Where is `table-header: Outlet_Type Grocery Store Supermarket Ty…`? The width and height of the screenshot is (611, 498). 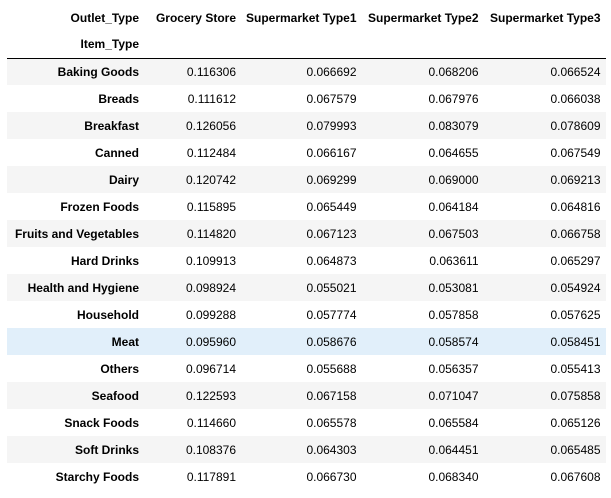
table-header: Outlet_Type Grocery Store Supermarket Ty… is located at coordinates (306, 31).